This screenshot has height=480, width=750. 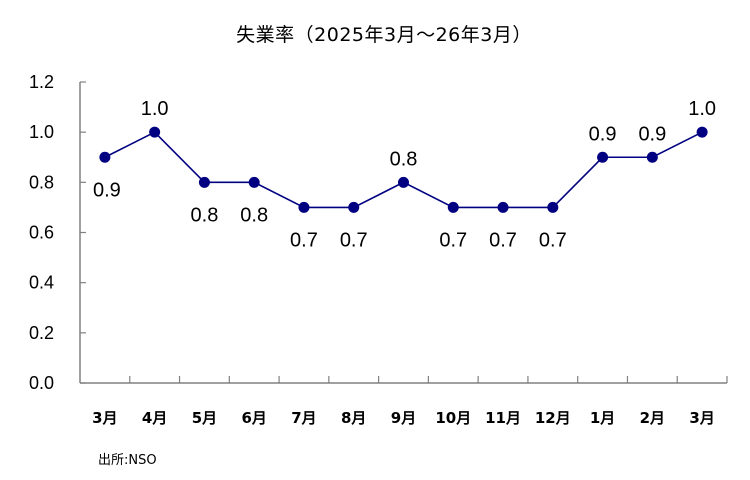 I want to click on x-tick-label: 11月, so click(x=503, y=418).